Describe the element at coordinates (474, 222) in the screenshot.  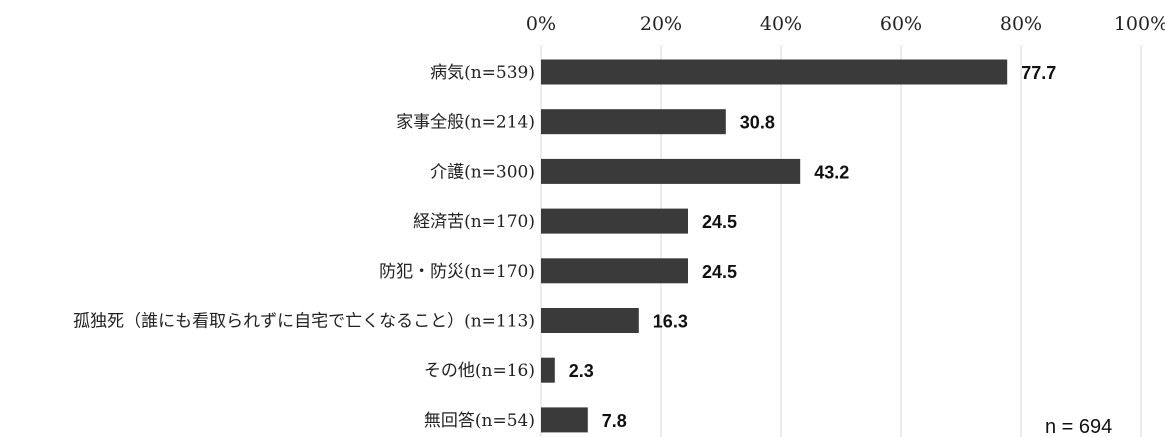
I see `category-label: 経済苦(n=170)` at that location.